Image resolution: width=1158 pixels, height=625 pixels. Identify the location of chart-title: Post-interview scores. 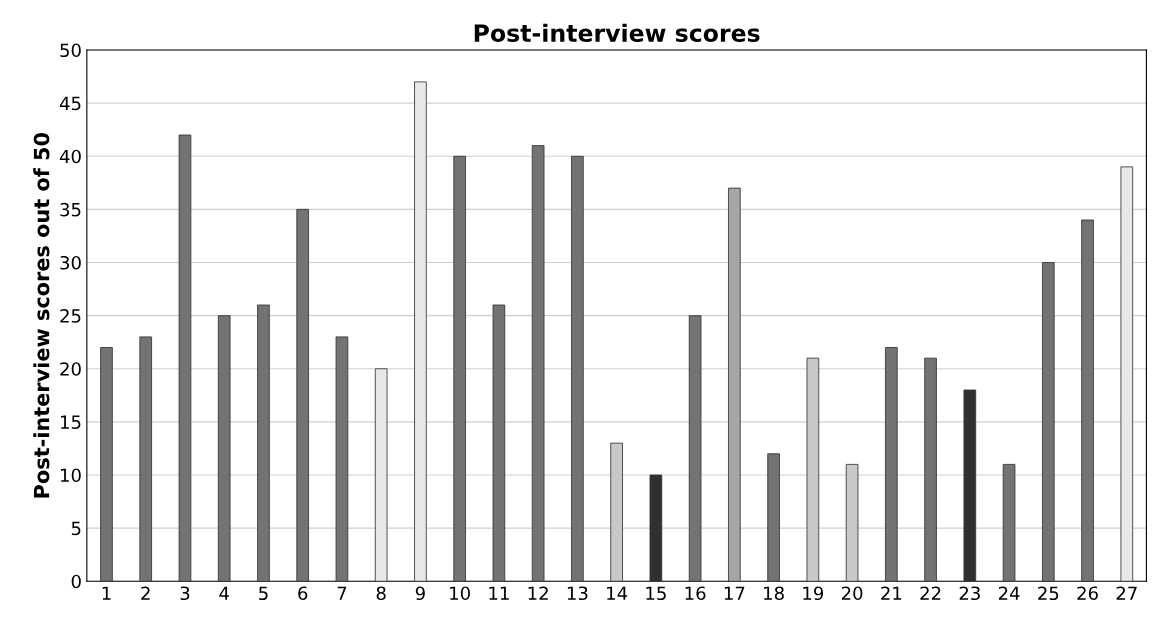
(617, 32).